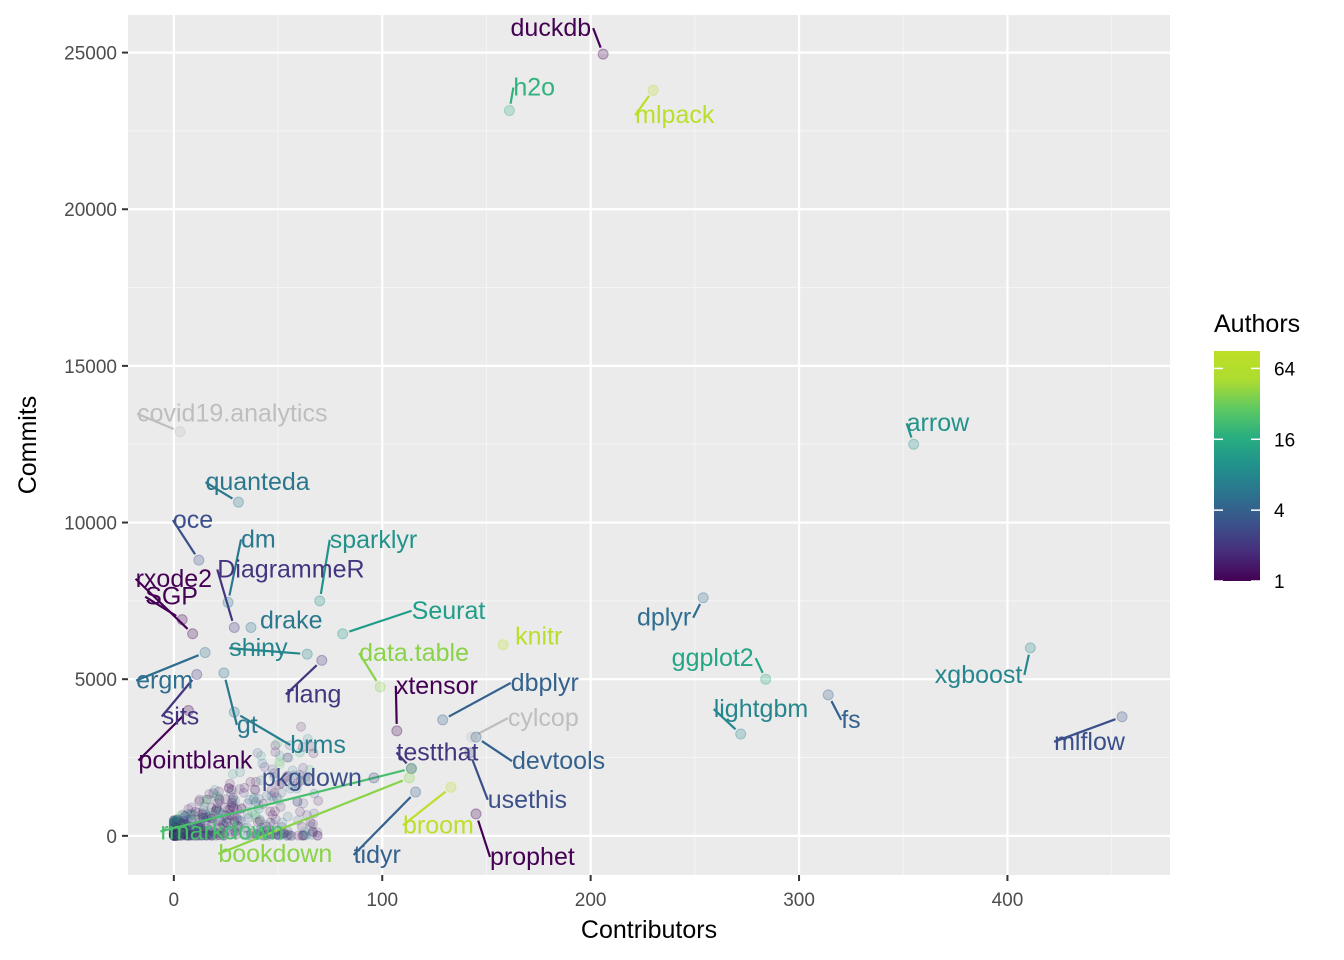 The height and width of the screenshot is (960, 1344). I want to click on point-label: rlang, so click(314, 694).